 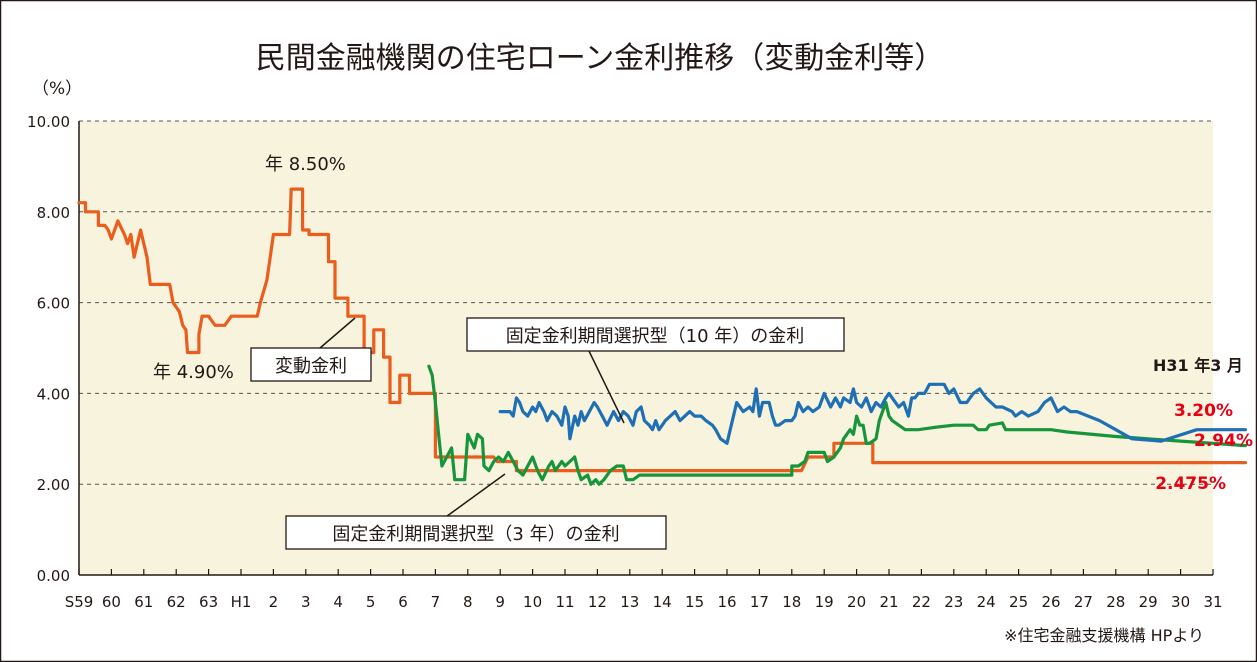 I want to click on x-tick-label: 13, so click(x=629, y=602).